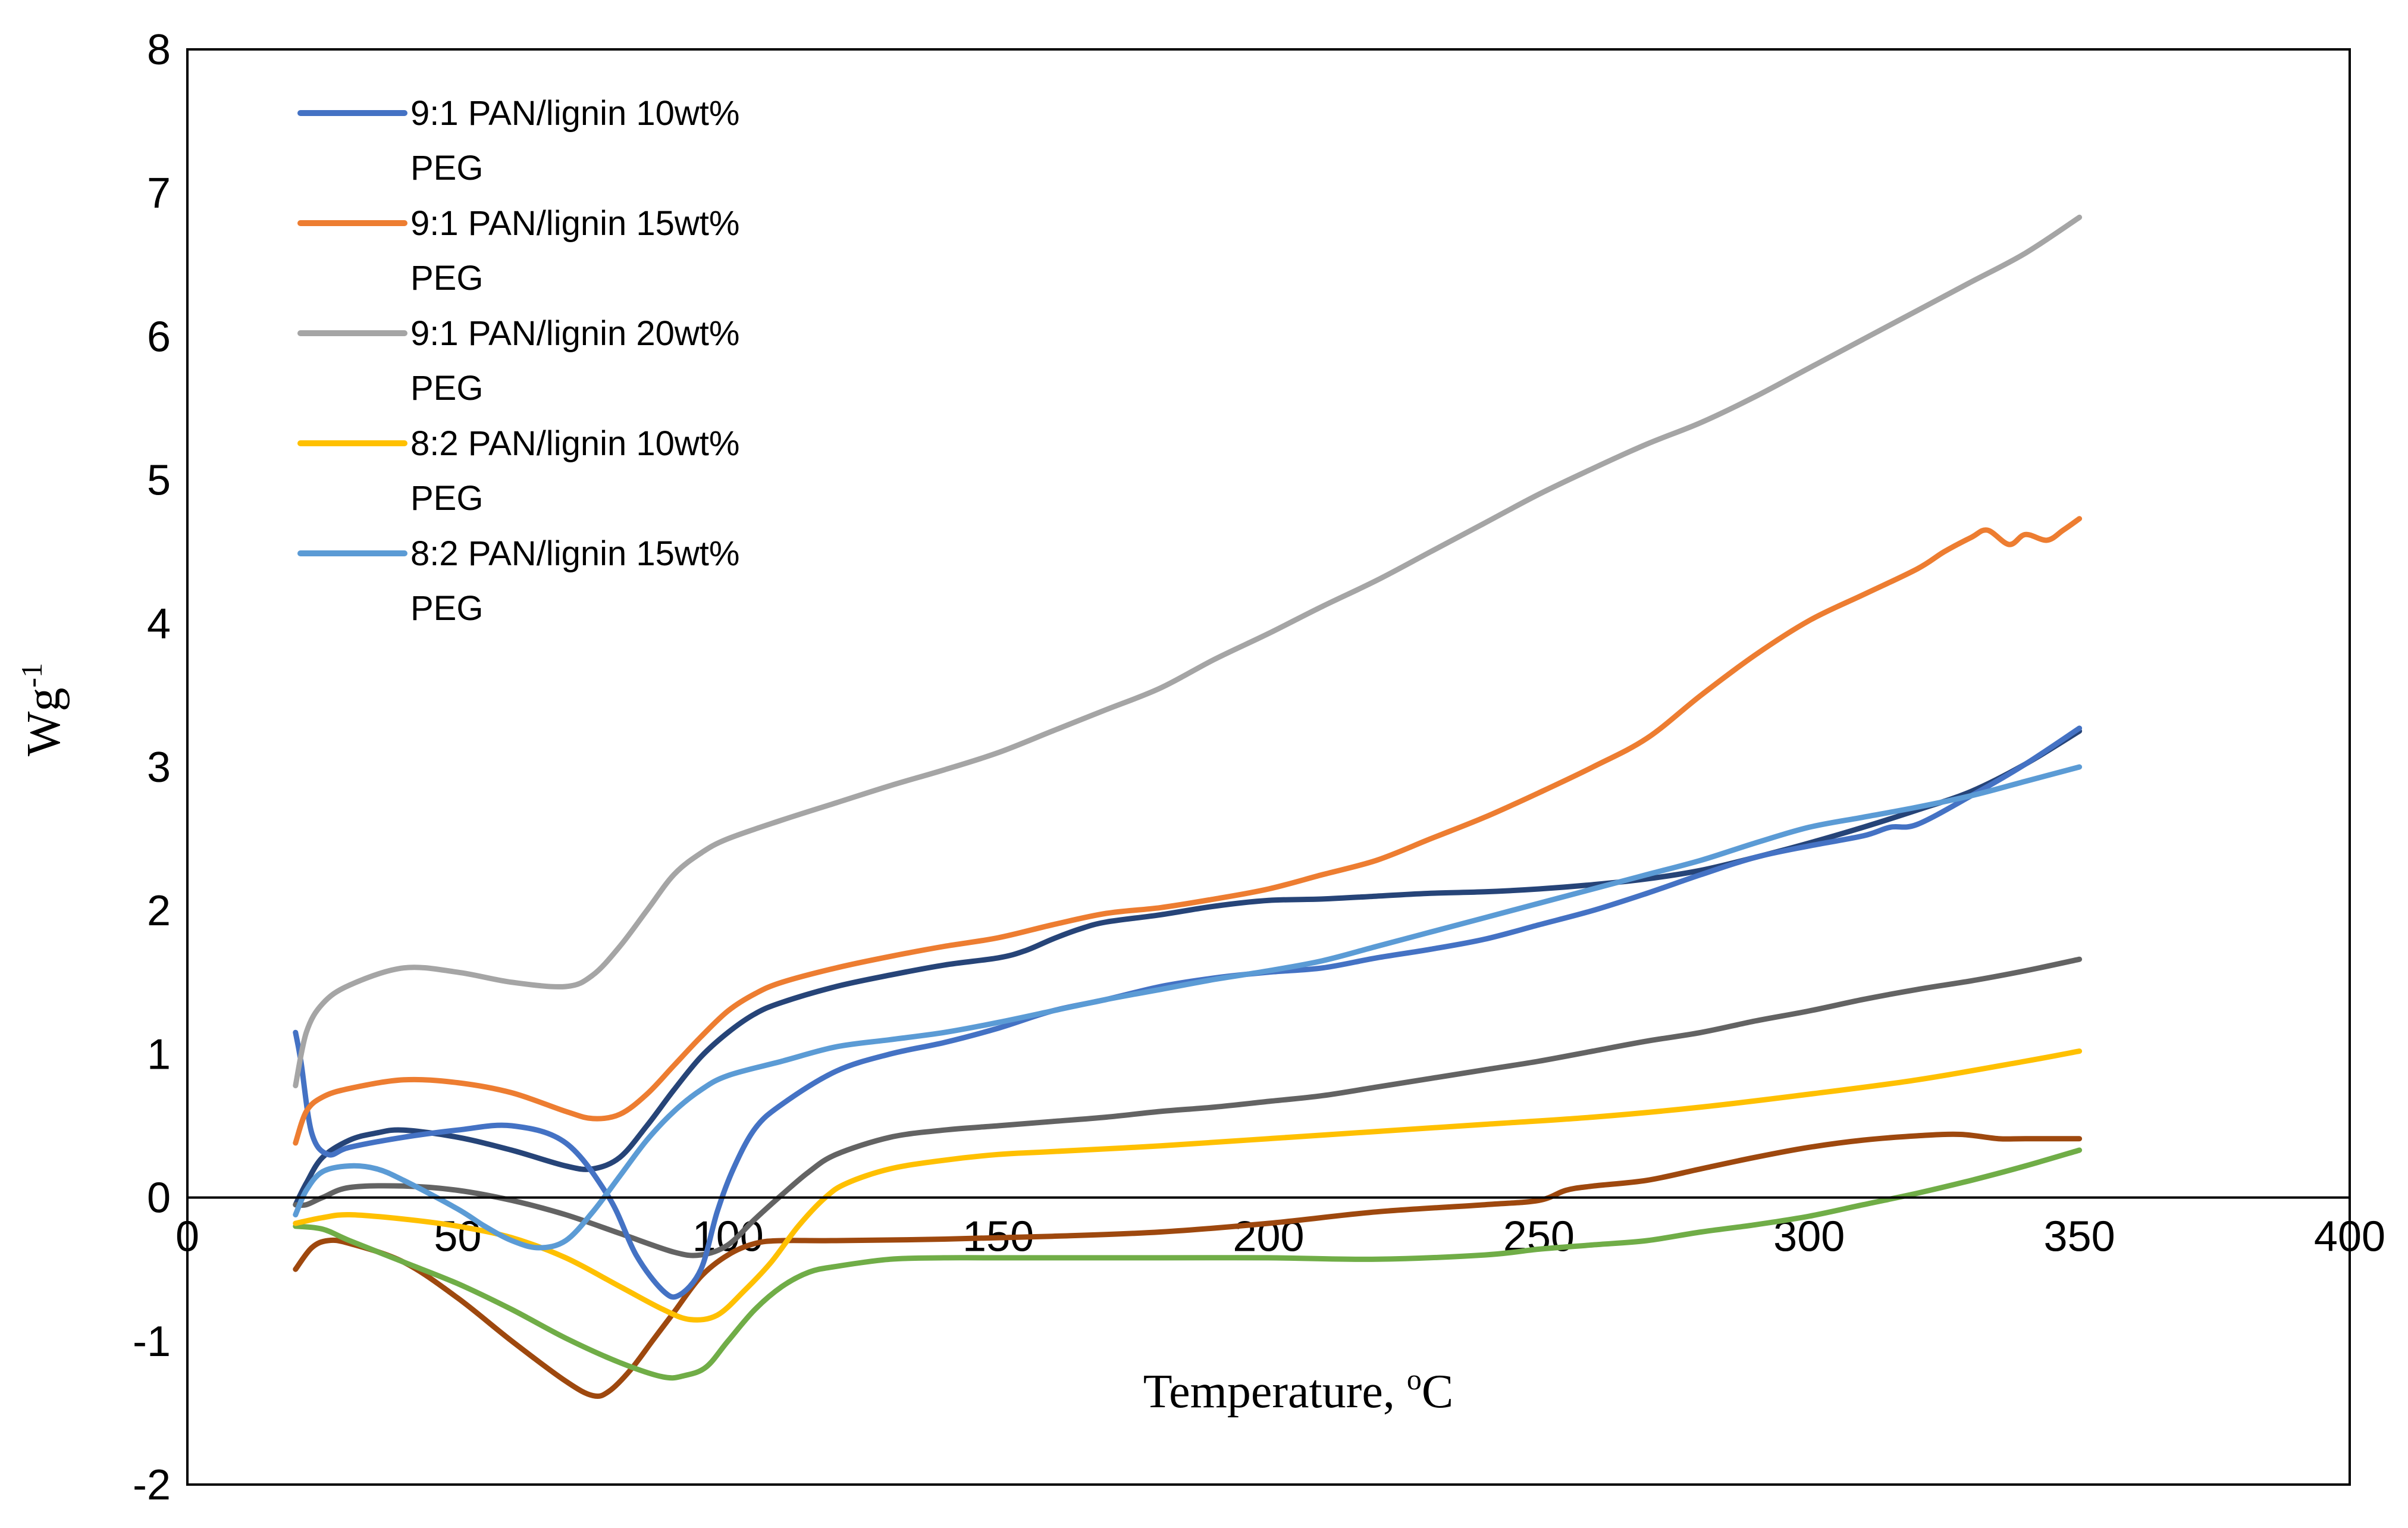  I want to click on x-tick-label: 350, so click(2079, 1237).